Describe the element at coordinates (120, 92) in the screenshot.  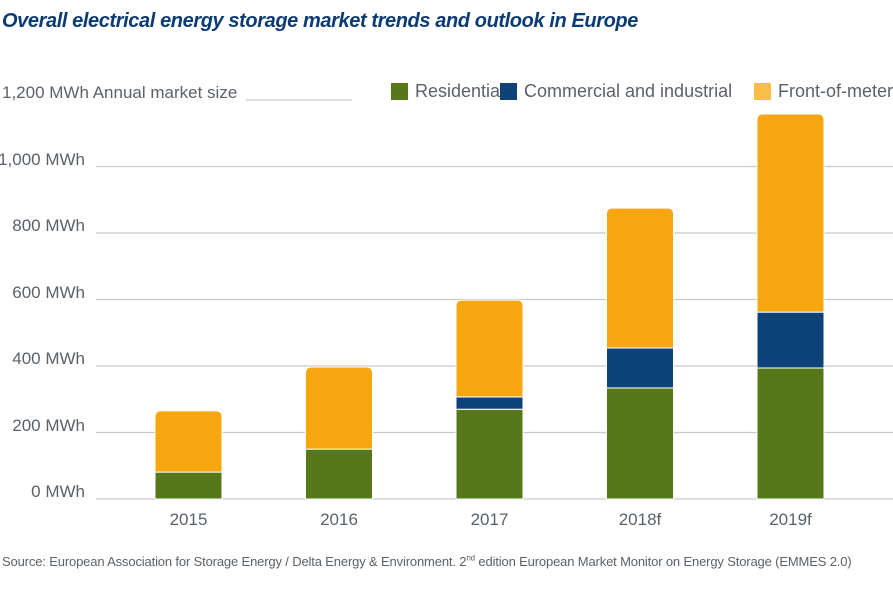
I see `y-axis-title-label: 1,200 MWh Annual market size` at that location.